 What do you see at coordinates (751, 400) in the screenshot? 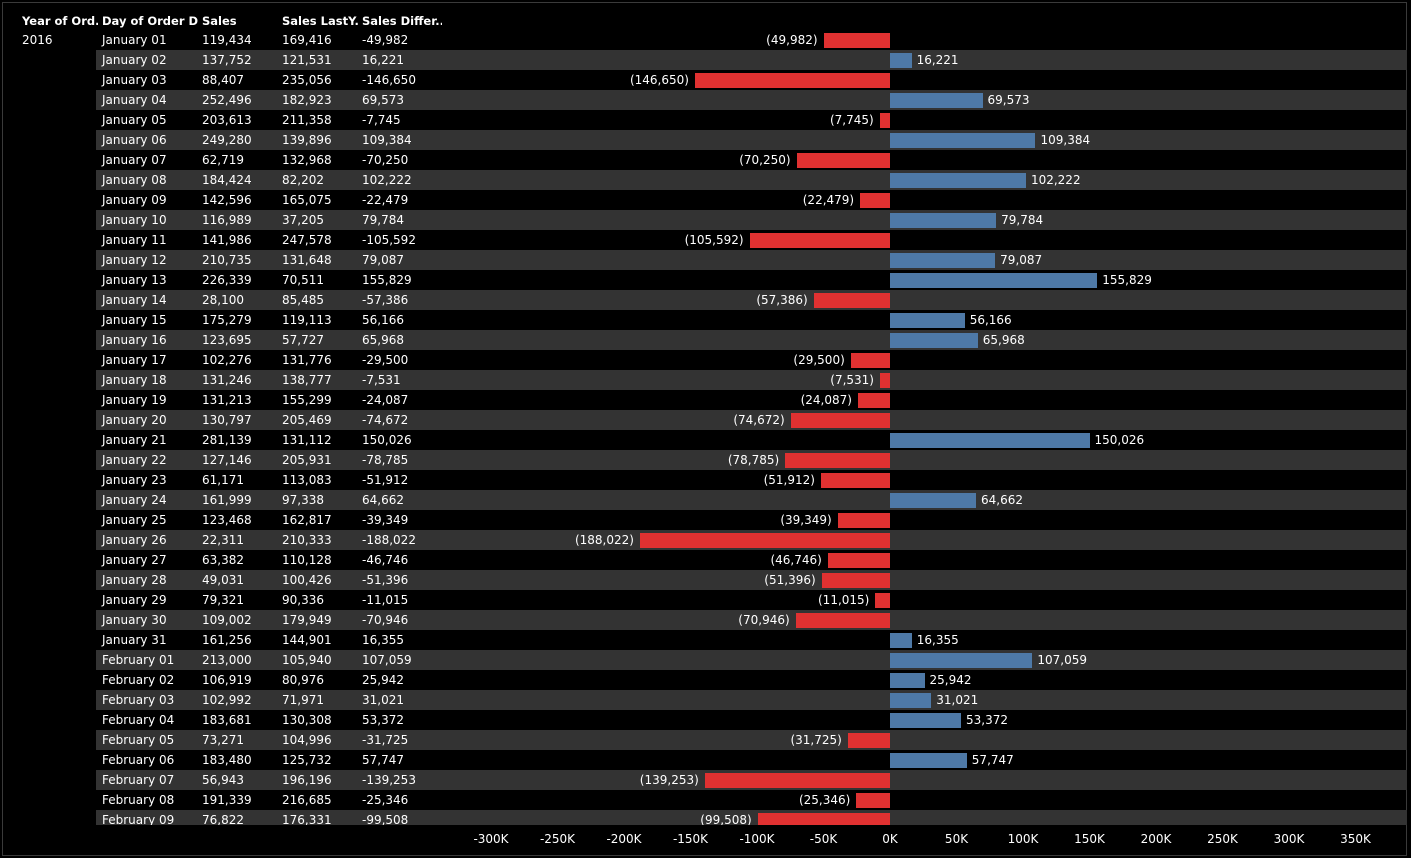
I see `table-row: January 19 131,213 155,299 -24,087 (24,087)` at bounding box center [751, 400].